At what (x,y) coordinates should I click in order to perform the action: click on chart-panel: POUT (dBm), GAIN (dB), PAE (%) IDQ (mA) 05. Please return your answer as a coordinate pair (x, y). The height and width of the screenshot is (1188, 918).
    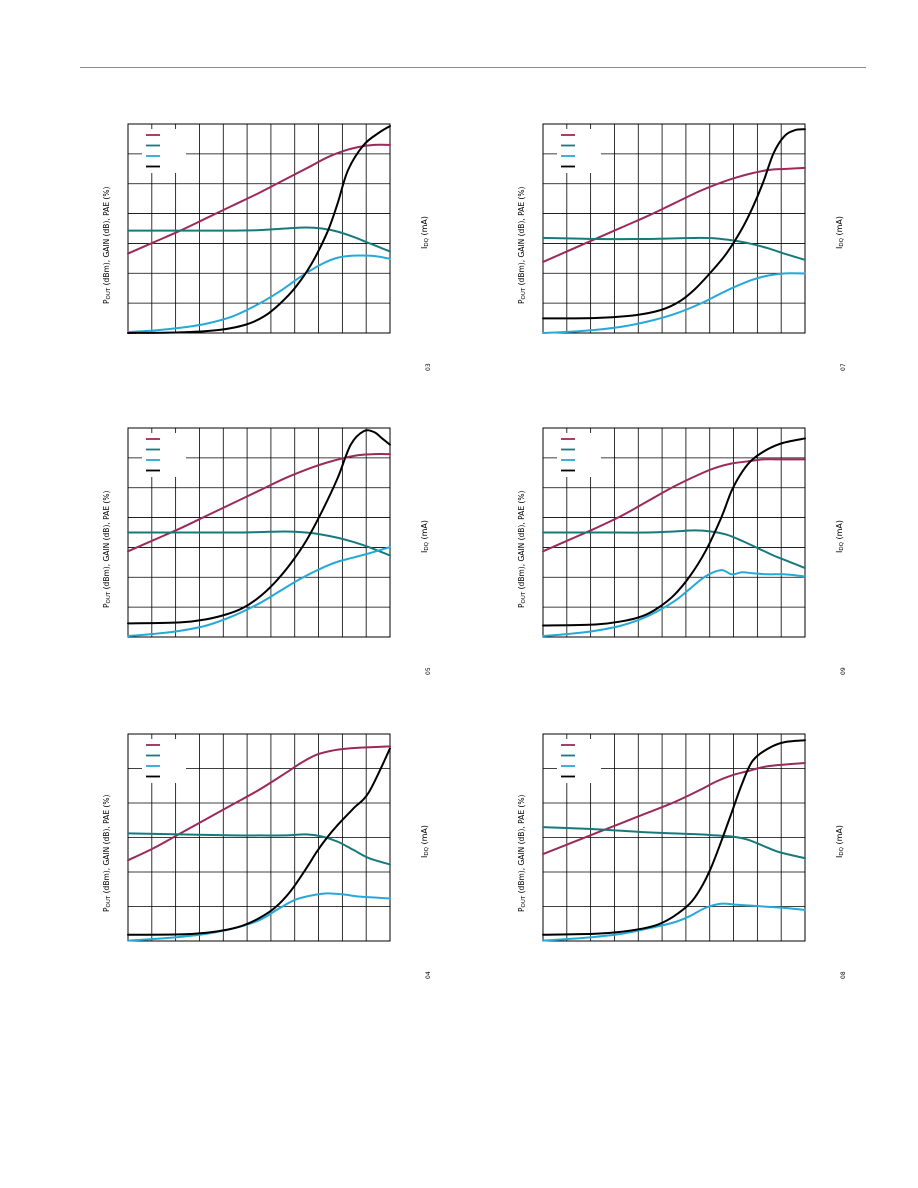
    Looking at the image, I should click on (275, 557).